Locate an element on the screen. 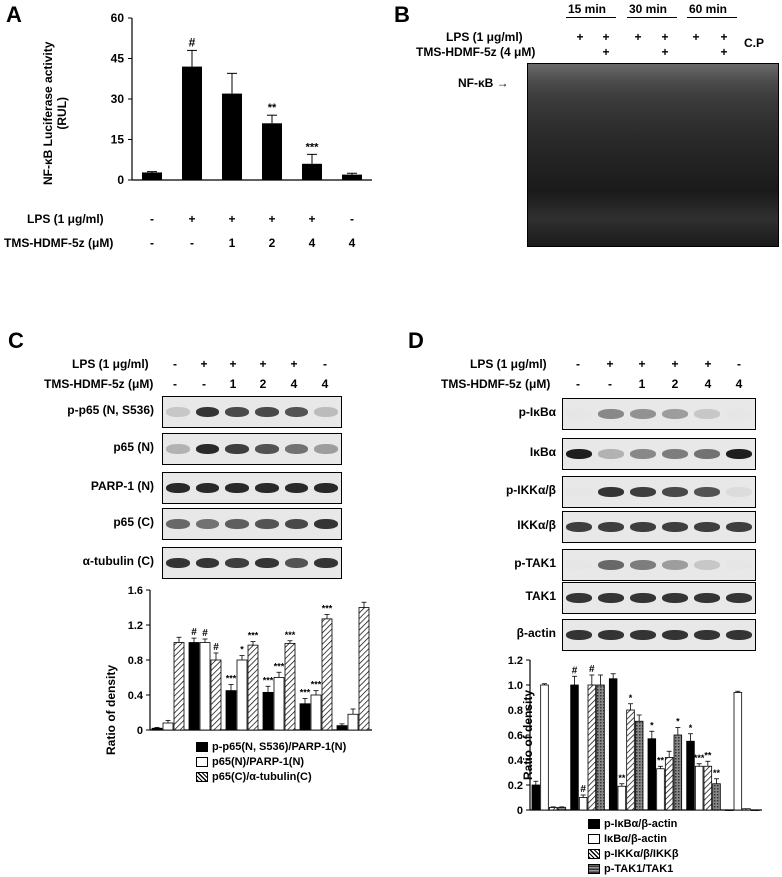 This screenshot has height=877, width=782. panel-d-lps-cell: + is located at coordinates (675, 364).